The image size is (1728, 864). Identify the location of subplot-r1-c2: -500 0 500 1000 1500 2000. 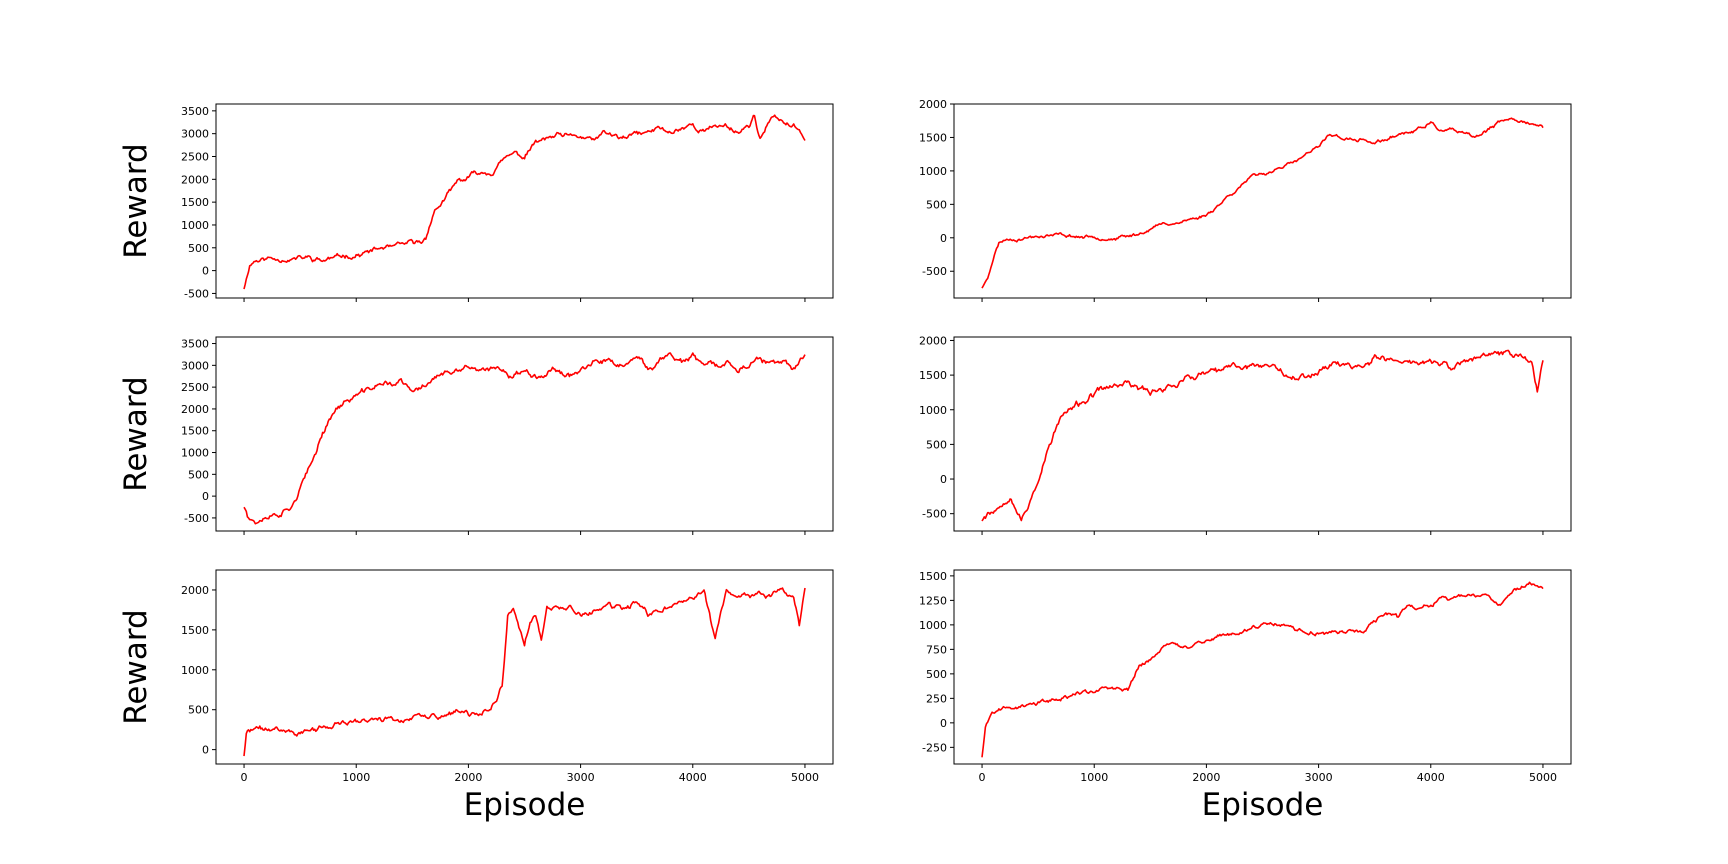
(1245, 200).